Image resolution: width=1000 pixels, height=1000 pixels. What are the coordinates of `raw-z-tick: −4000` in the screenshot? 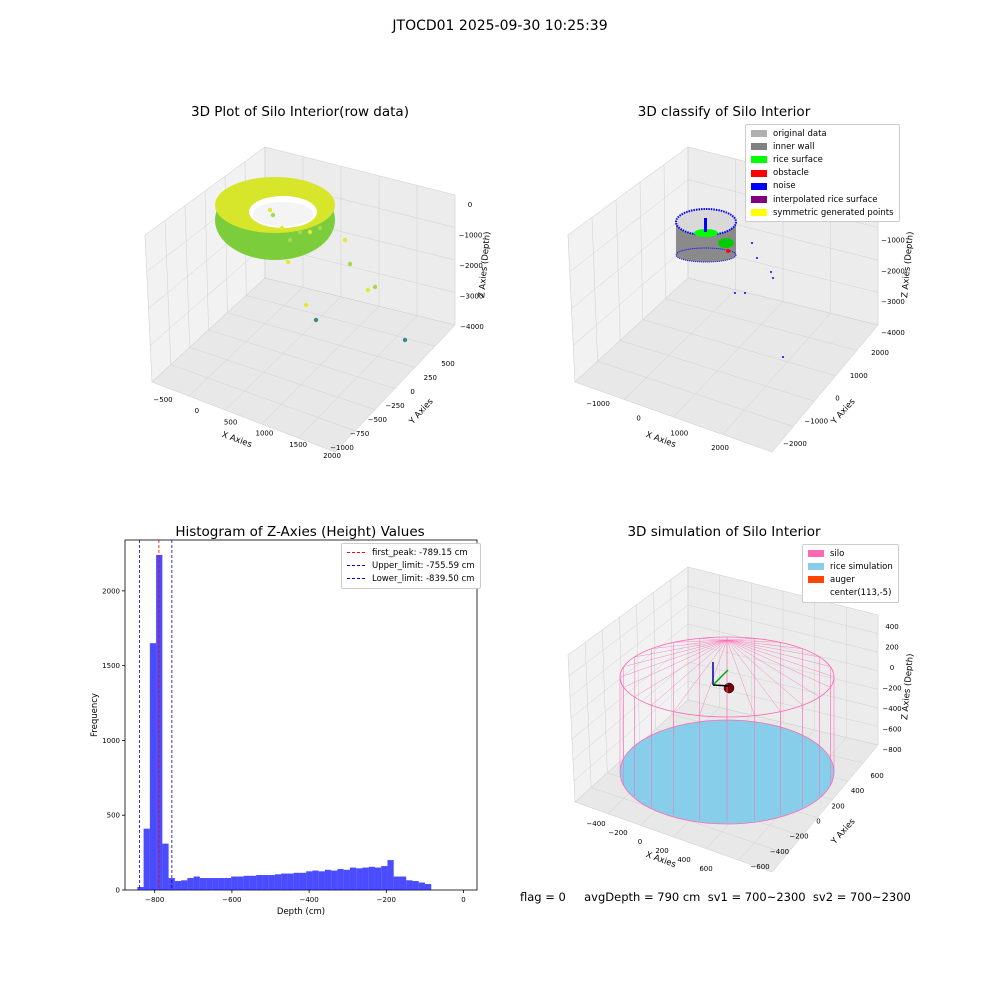 It's located at (472, 327).